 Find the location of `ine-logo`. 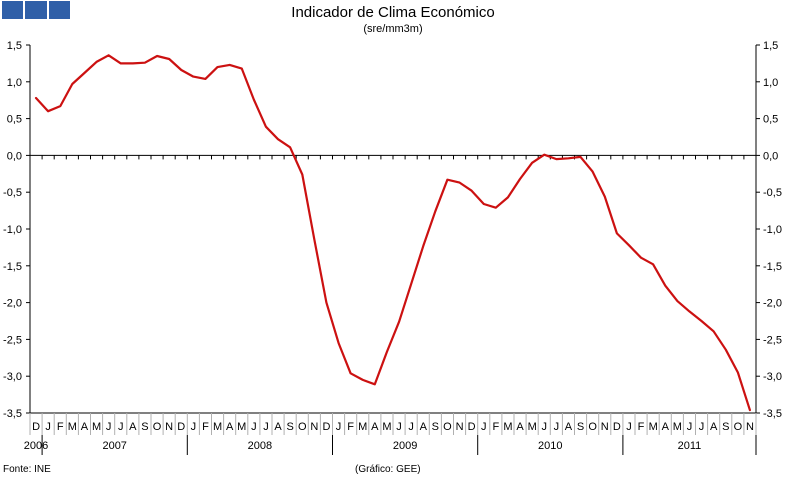

ine-logo is located at coordinates (36, 10).